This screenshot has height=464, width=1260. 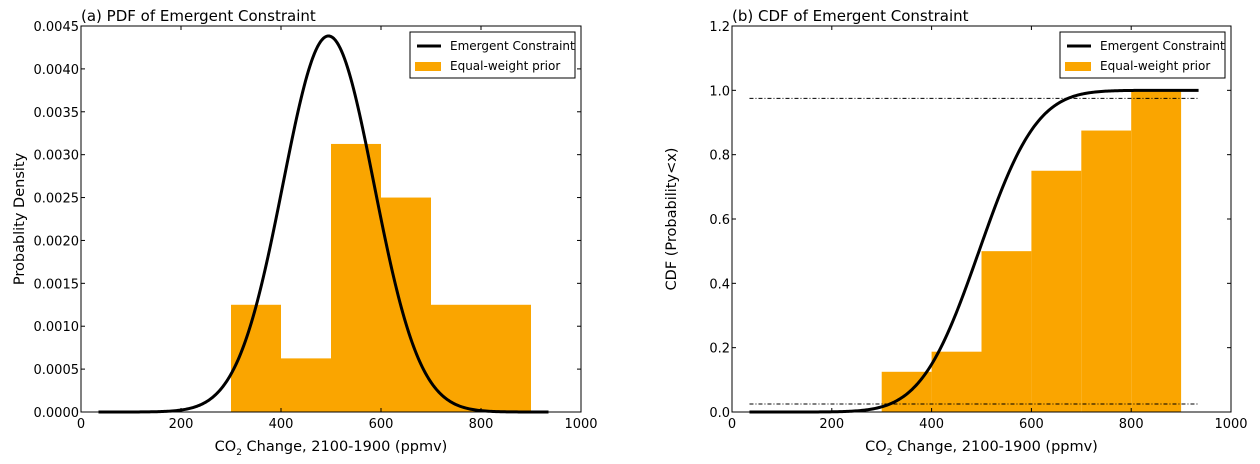 What do you see at coordinates (57, 156) in the screenshot?
I see `y-tick-label: 0.0030` at bounding box center [57, 156].